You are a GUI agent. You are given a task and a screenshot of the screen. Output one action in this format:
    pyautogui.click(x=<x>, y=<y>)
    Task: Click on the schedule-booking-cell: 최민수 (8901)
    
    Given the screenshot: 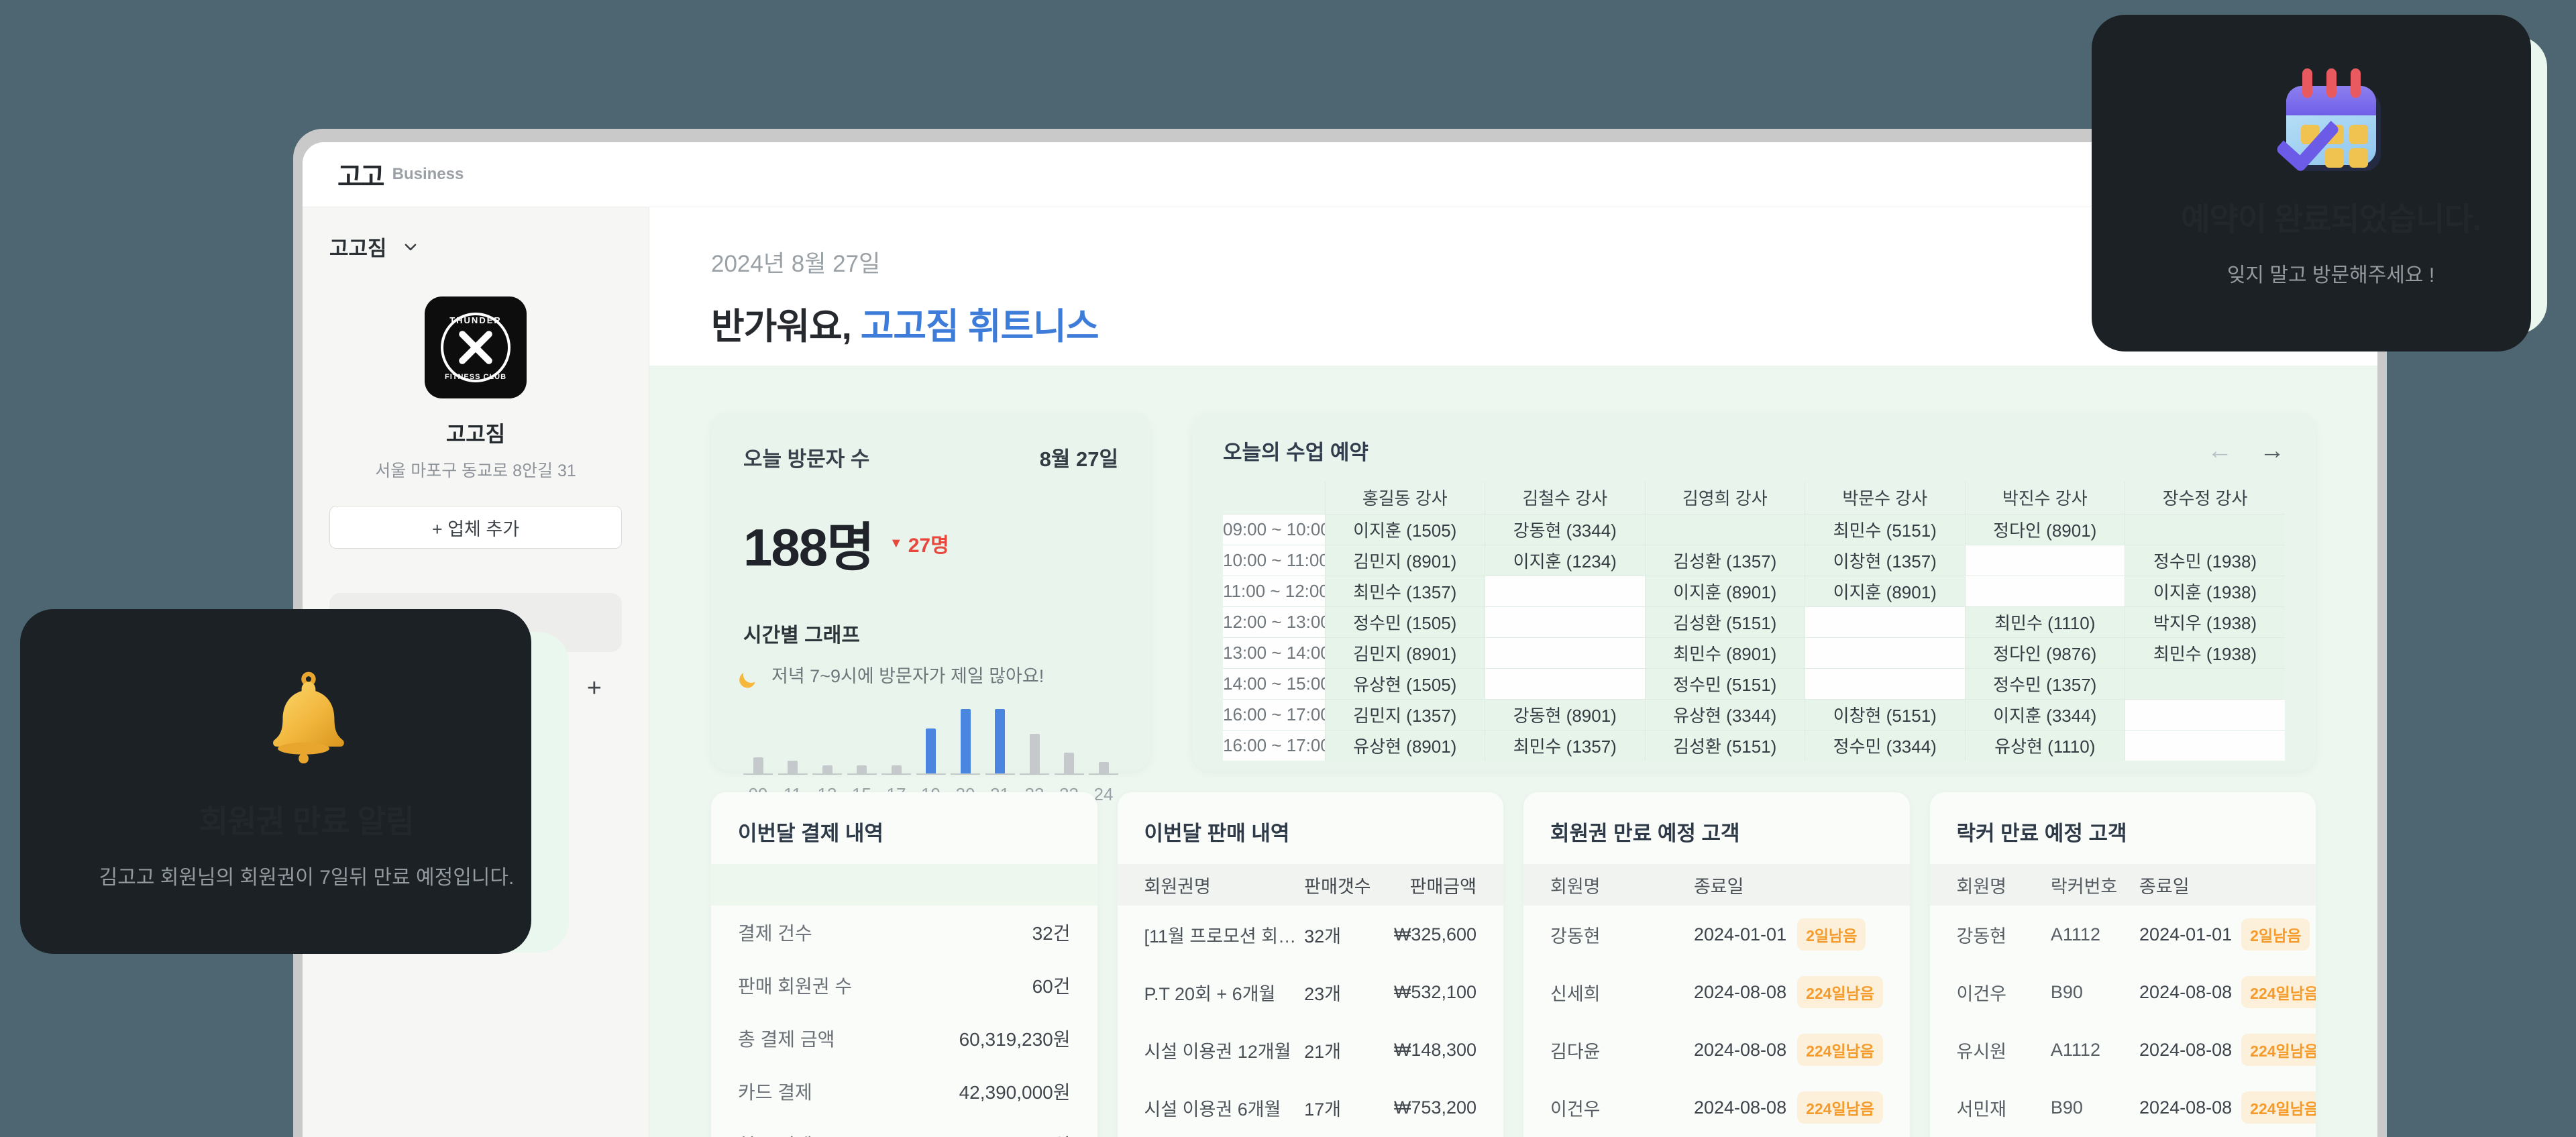 What is the action you would take?
    pyautogui.click(x=1724, y=652)
    